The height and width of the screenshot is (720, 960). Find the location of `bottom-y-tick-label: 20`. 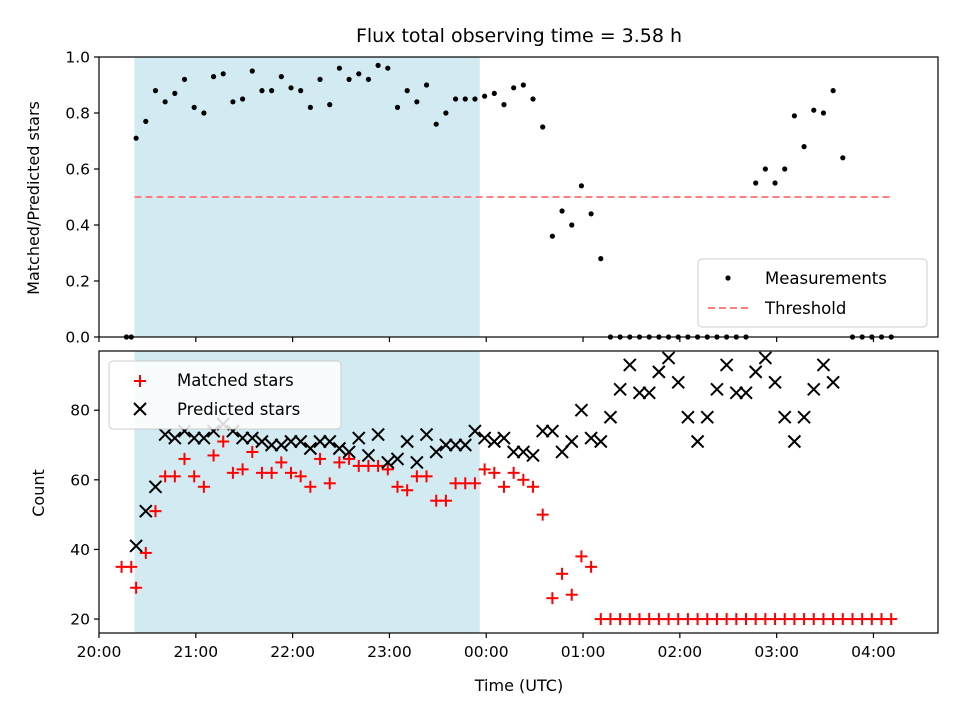

bottom-y-tick-label: 20 is located at coordinates (80, 620).